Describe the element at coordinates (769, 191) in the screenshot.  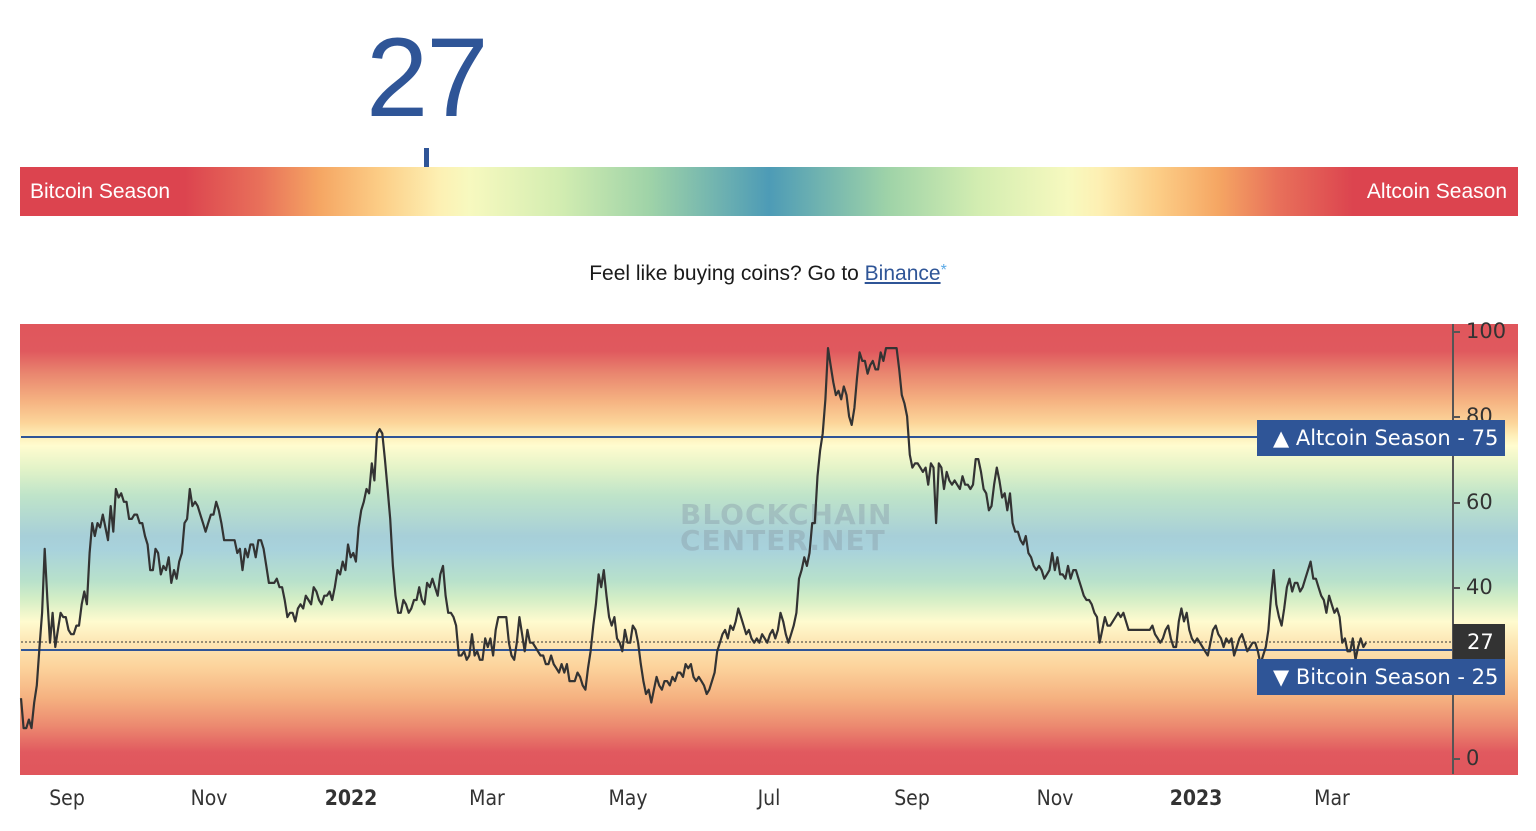
I see `season-gauge-bar: Bitcoin Season Altcoin Season` at that location.